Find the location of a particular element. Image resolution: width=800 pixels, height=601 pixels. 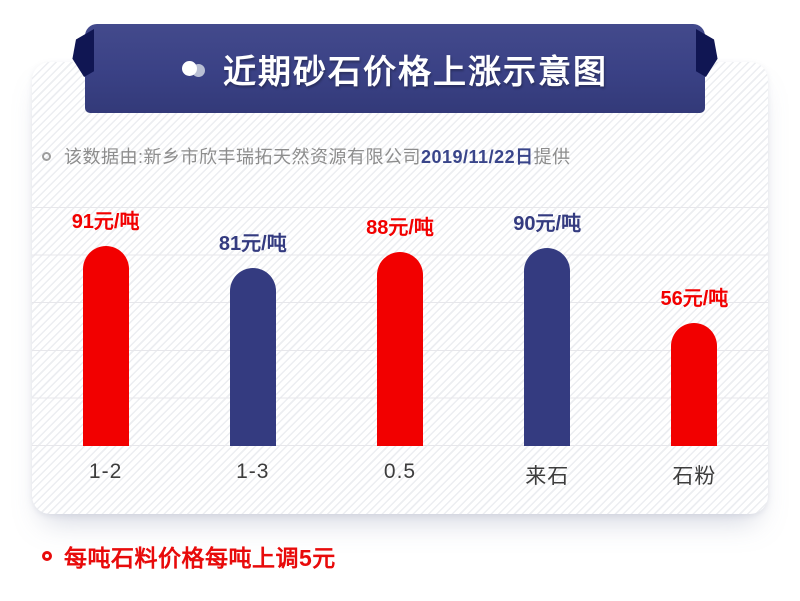

source-bullet-icon is located at coordinates (46, 156).